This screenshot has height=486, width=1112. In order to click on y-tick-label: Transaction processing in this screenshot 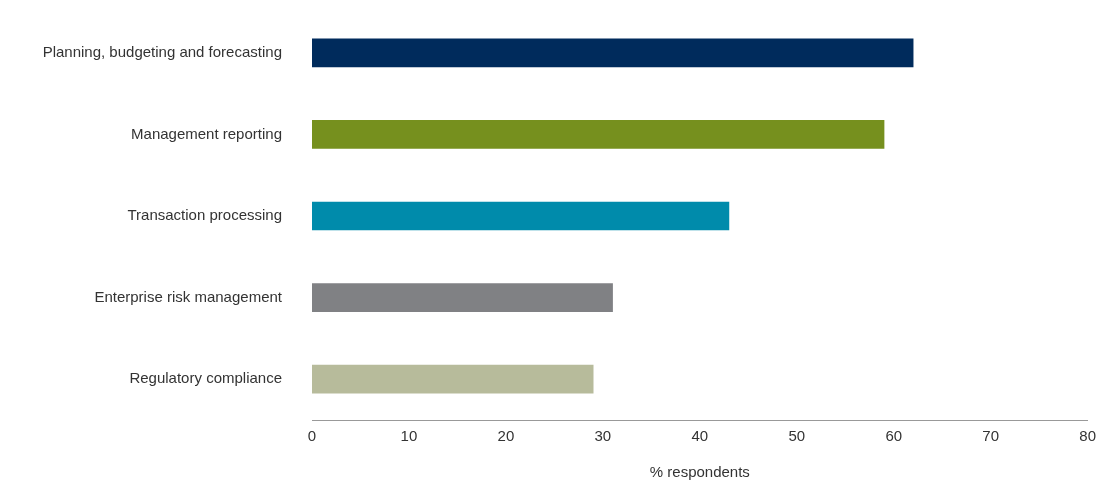, I will do `click(204, 215)`.